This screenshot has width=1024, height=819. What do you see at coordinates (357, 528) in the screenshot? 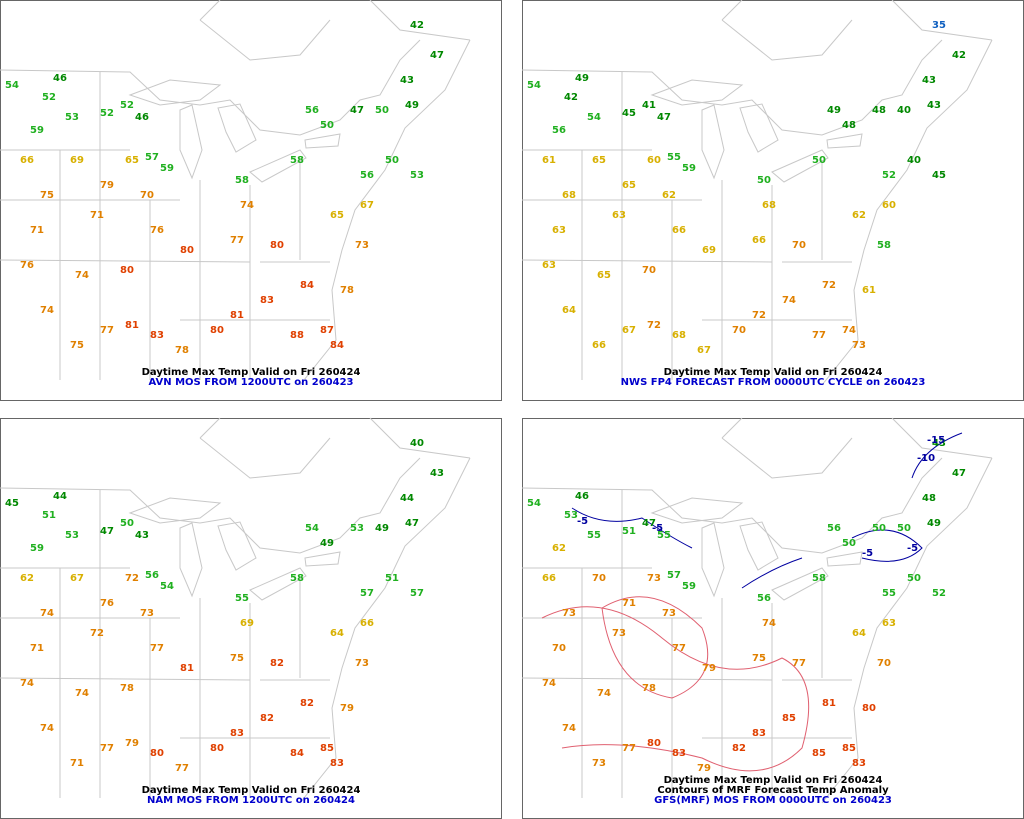
I see `station-temp: 53` at bounding box center [357, 528].